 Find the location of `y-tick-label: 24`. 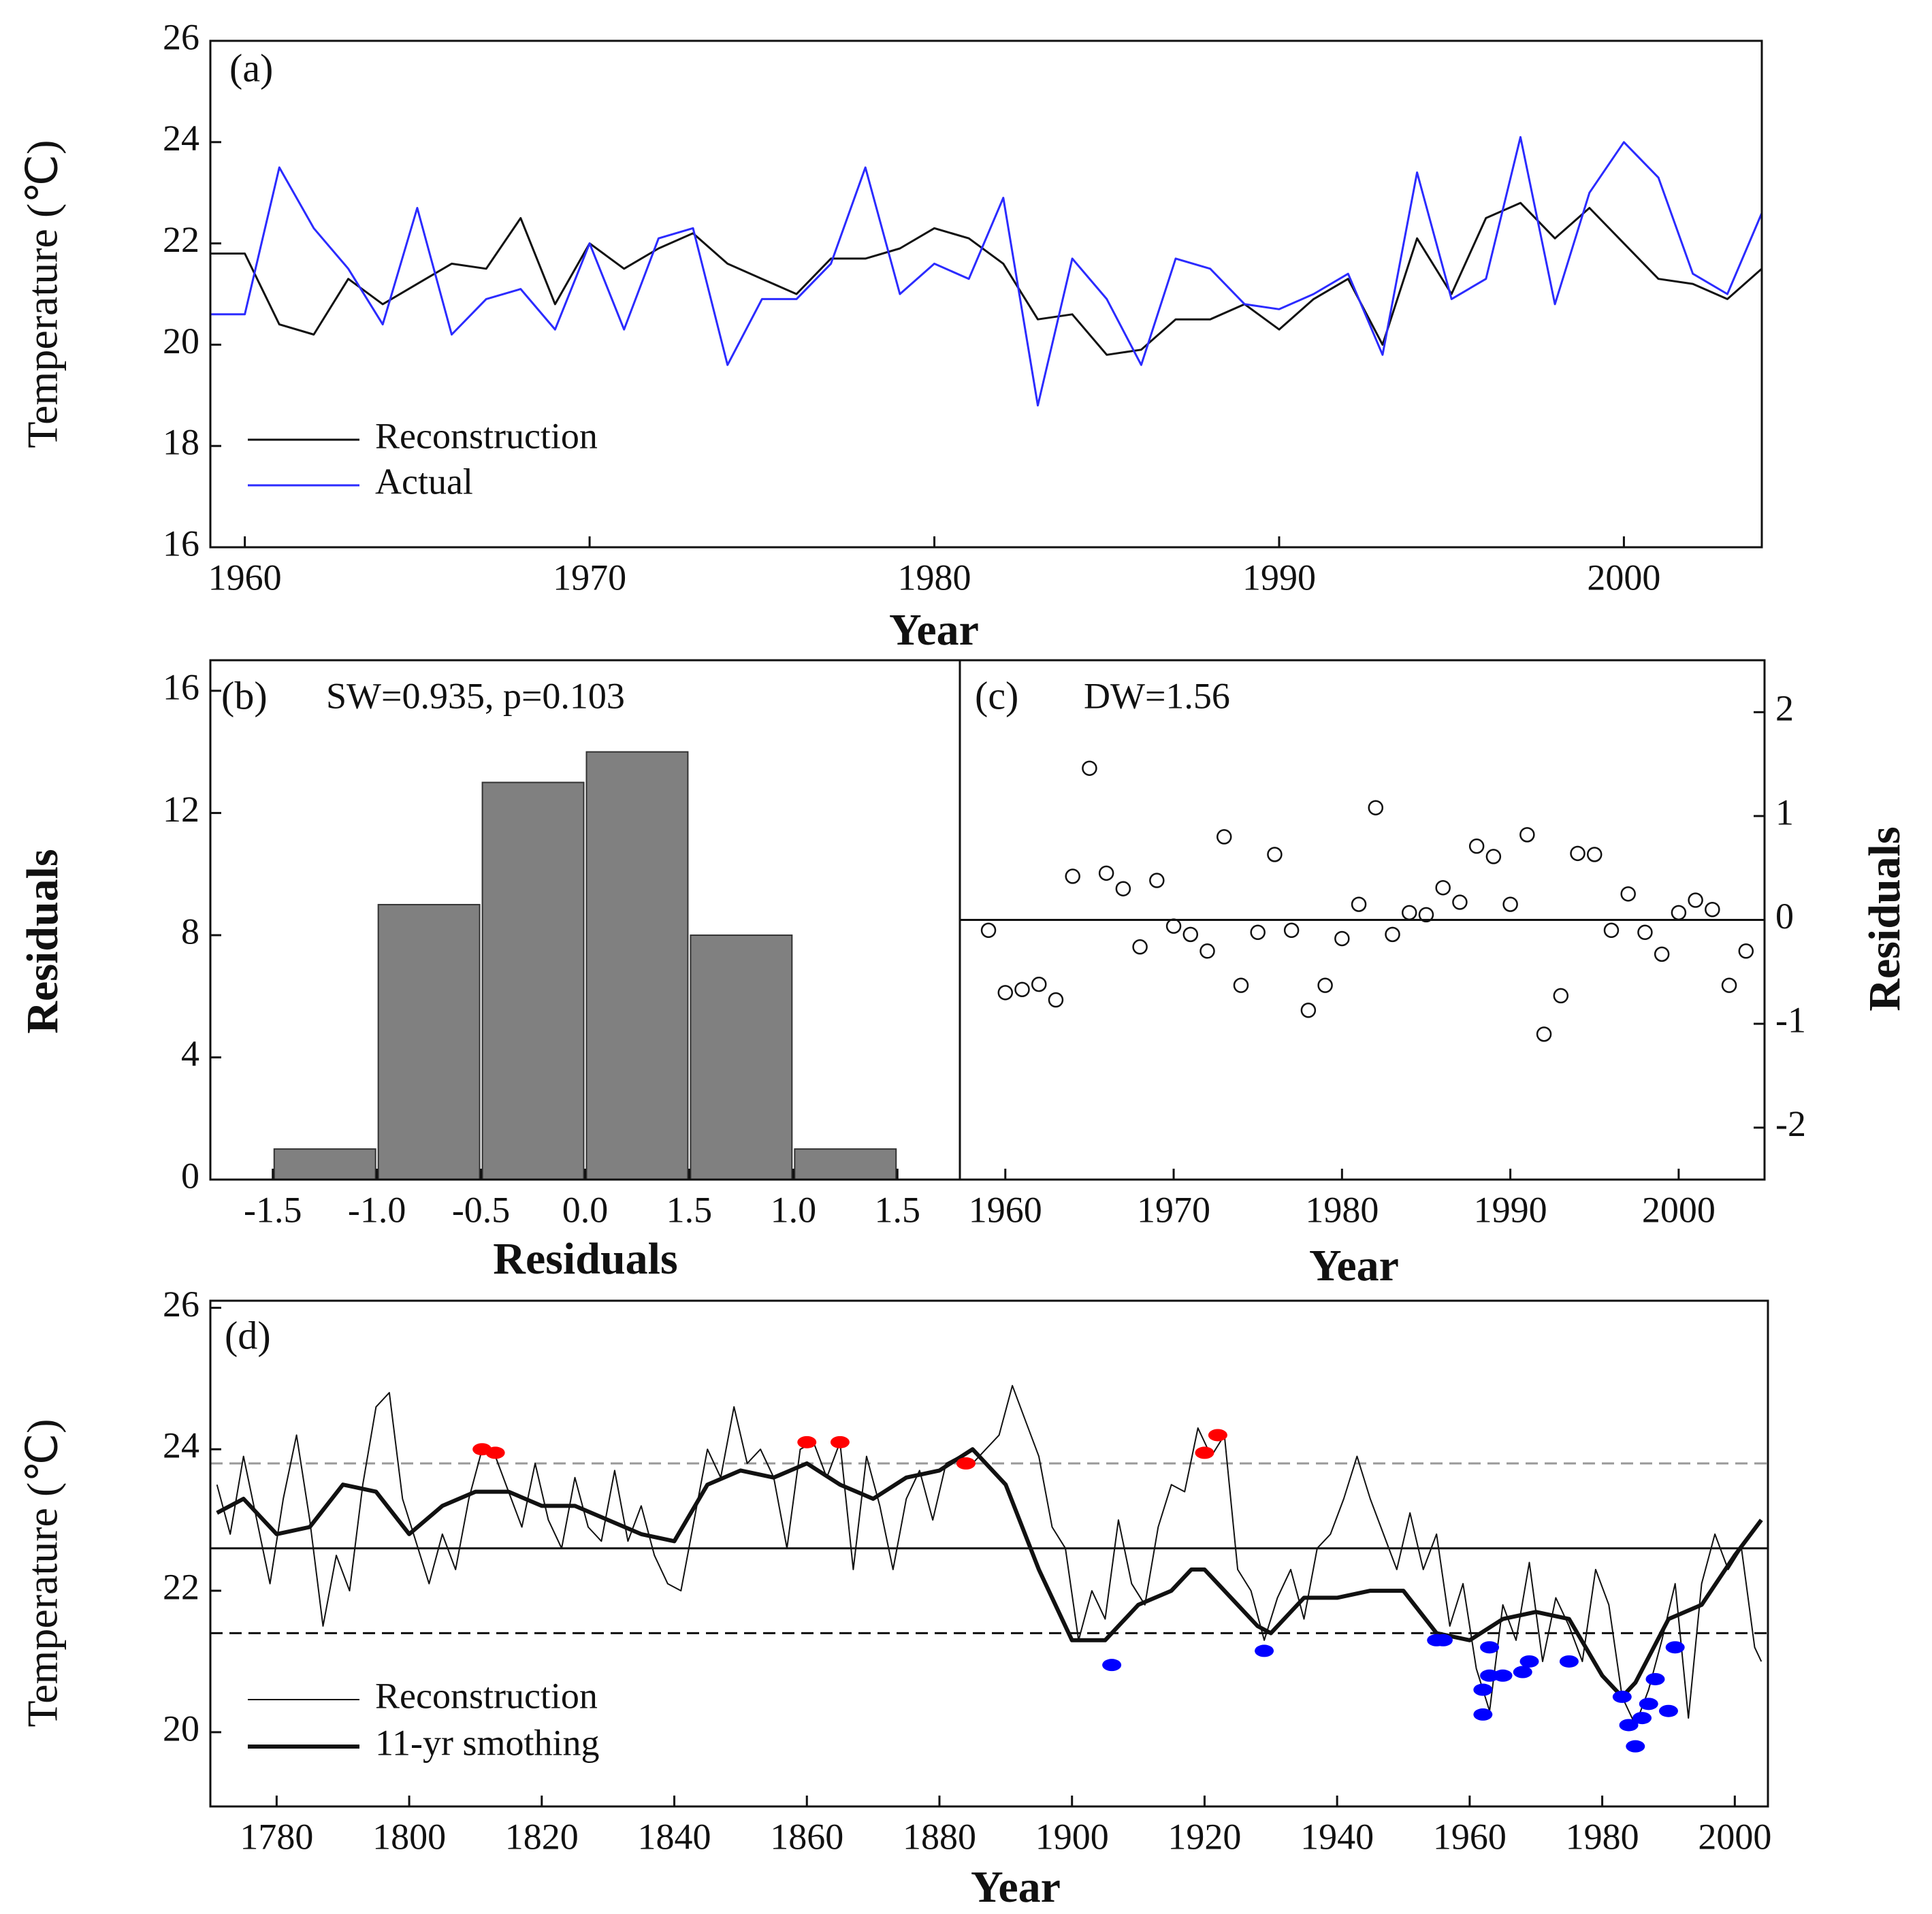

y-tick-label: 24 is located at coordinates (181, 1445).